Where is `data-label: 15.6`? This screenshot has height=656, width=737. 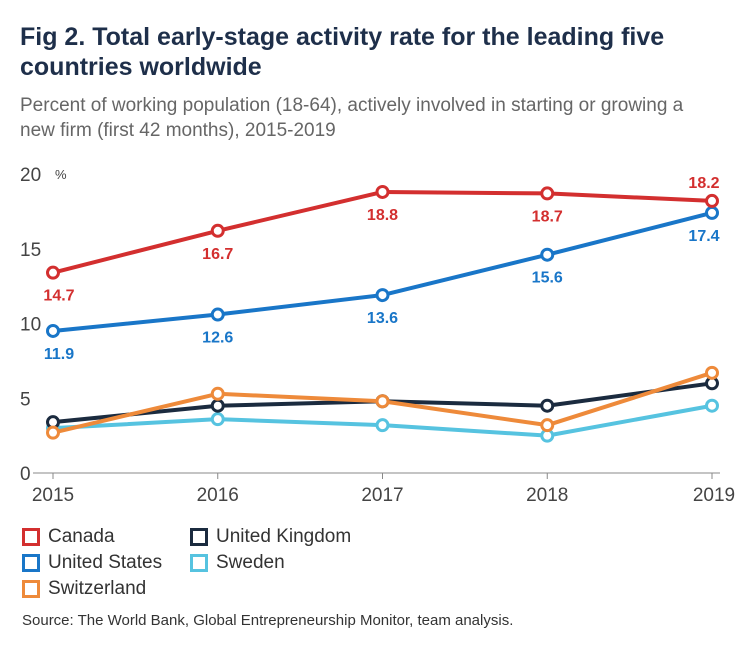 data-label: 15.6 is located at coordinates (547, 278).